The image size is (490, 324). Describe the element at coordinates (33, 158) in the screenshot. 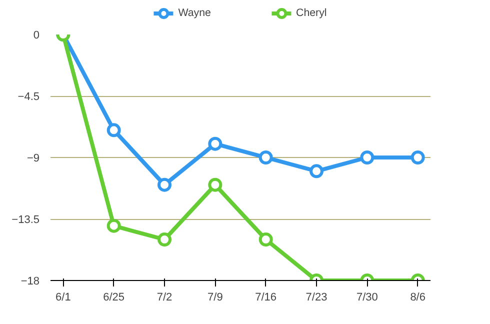

I see `y-tick-label: −9` at that location.